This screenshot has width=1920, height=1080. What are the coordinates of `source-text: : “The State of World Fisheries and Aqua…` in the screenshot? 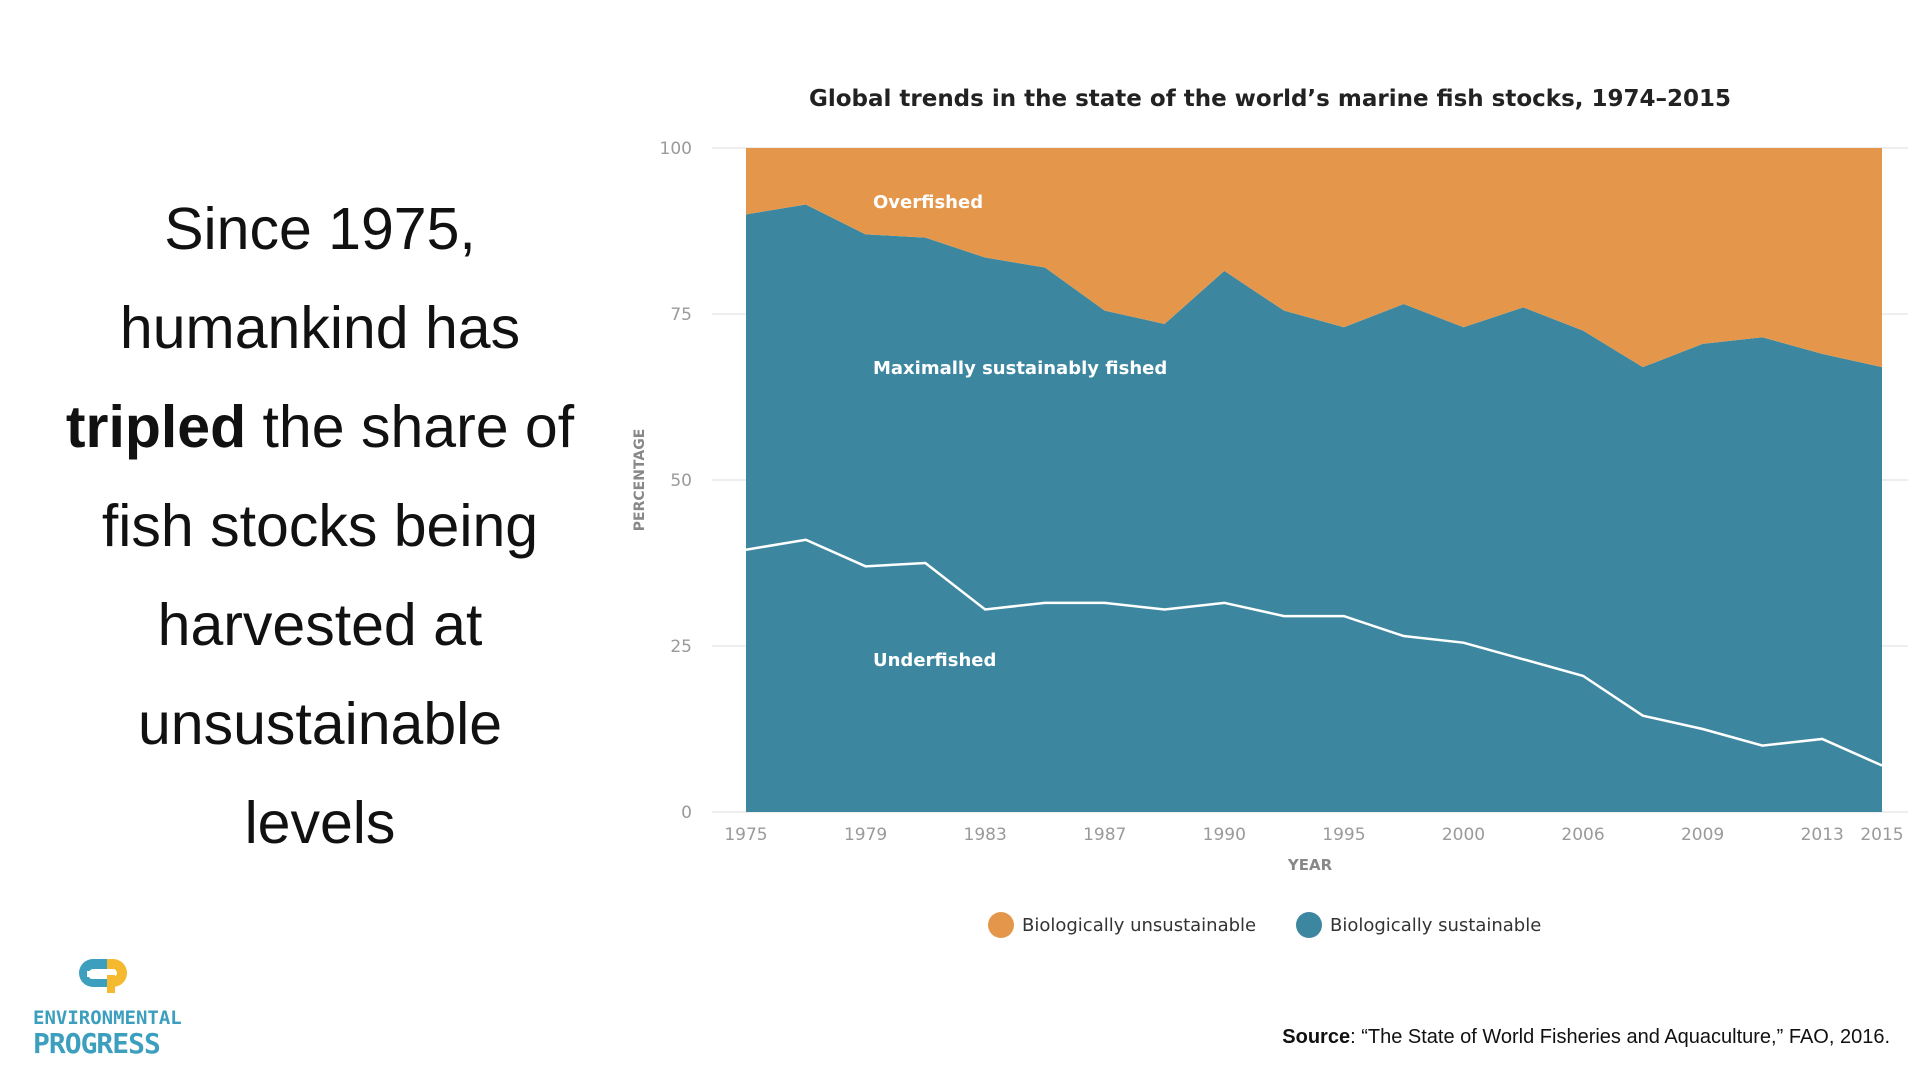 It's located at (1620, 1037).